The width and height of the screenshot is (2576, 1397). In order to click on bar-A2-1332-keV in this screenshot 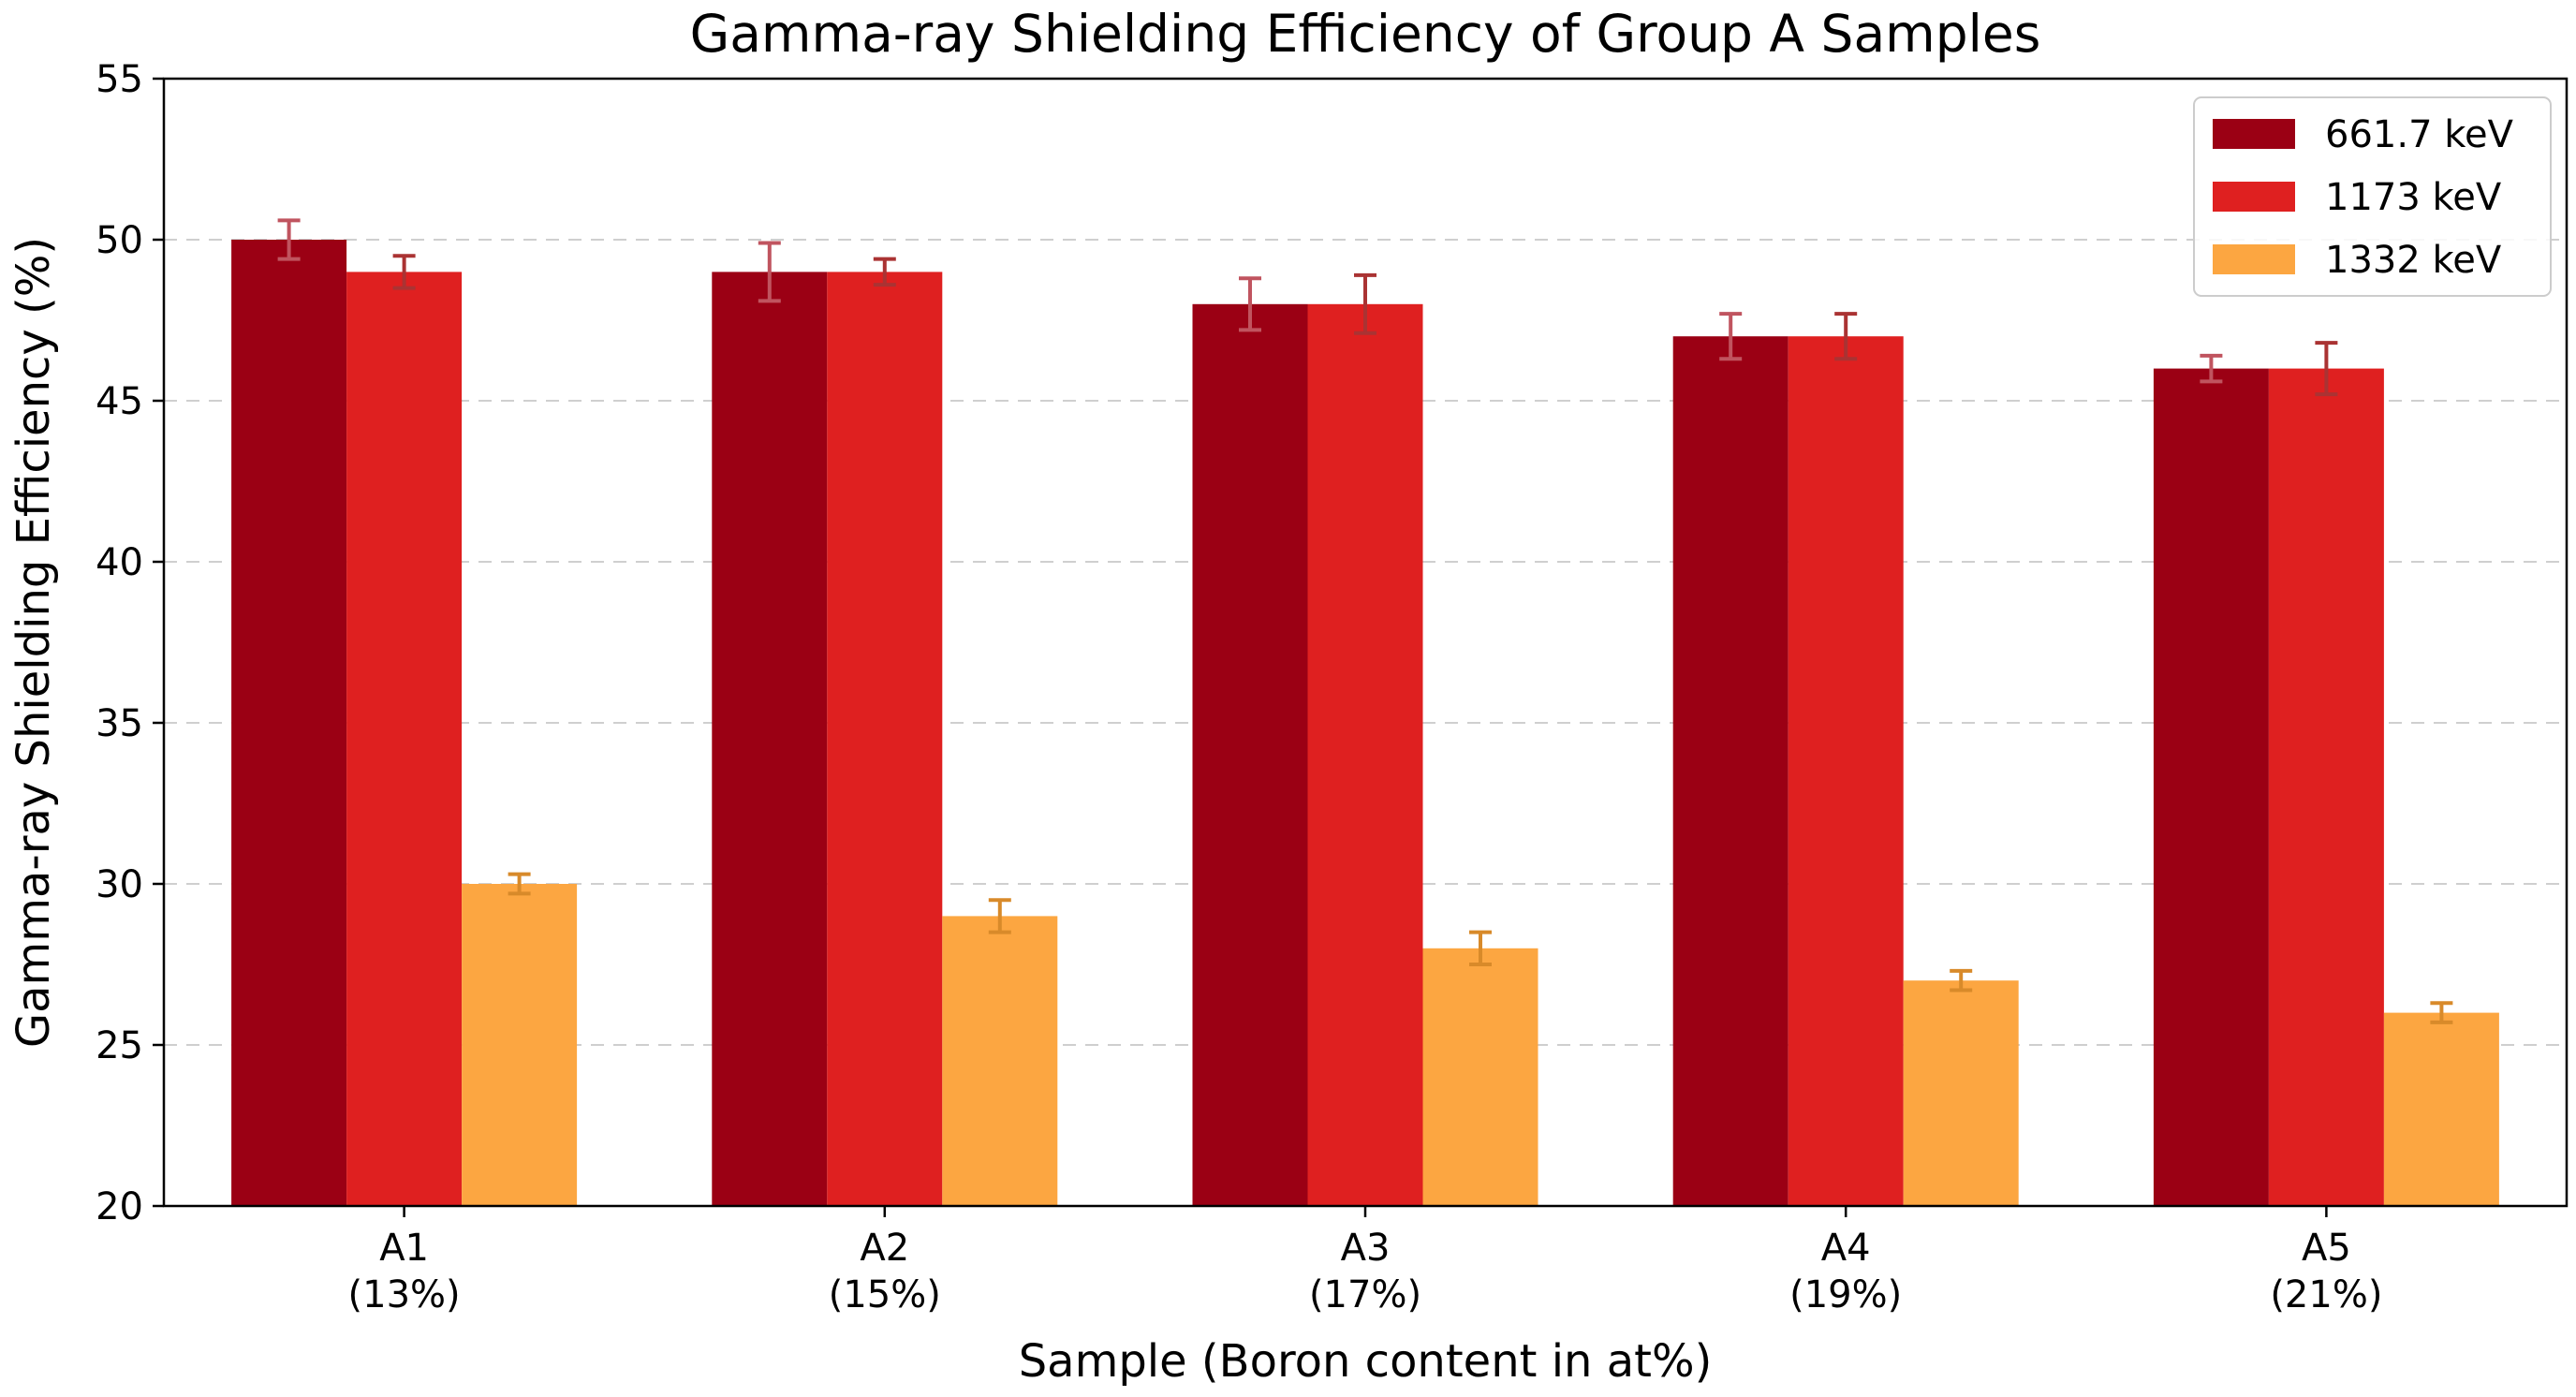, I will do `click(1000, 1061)`.